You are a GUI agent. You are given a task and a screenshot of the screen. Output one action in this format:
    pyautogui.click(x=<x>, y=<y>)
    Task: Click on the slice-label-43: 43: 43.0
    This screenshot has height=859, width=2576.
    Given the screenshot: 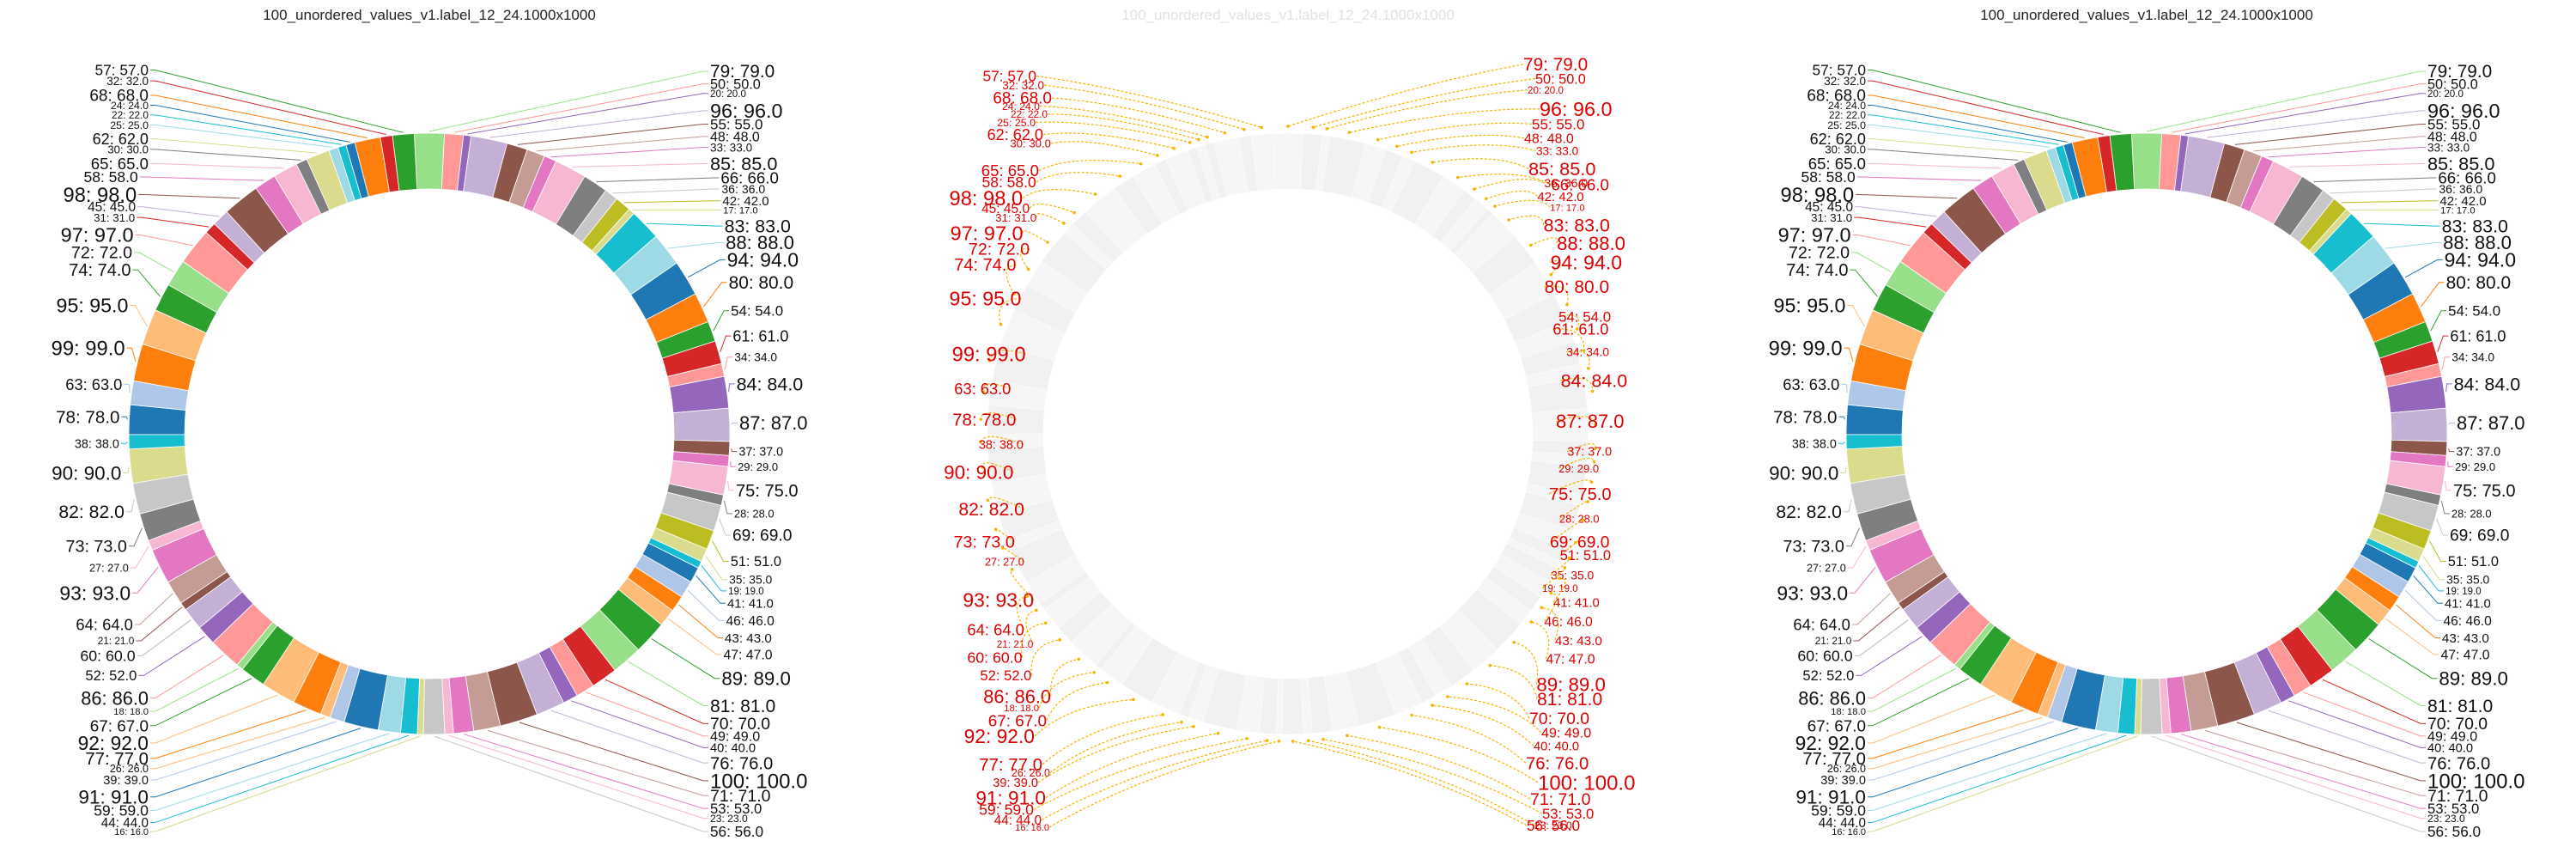 What is the action you would take?
    pyautogui.click(x=1579, y=641)
    